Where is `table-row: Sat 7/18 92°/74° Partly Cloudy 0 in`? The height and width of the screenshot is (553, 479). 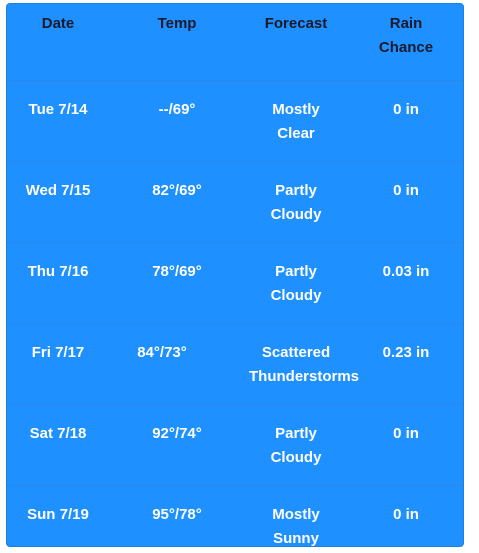 table-row: Sat 7/18 92°/74° Partly Cloudy 0 in is located at coordinates (235, 445).